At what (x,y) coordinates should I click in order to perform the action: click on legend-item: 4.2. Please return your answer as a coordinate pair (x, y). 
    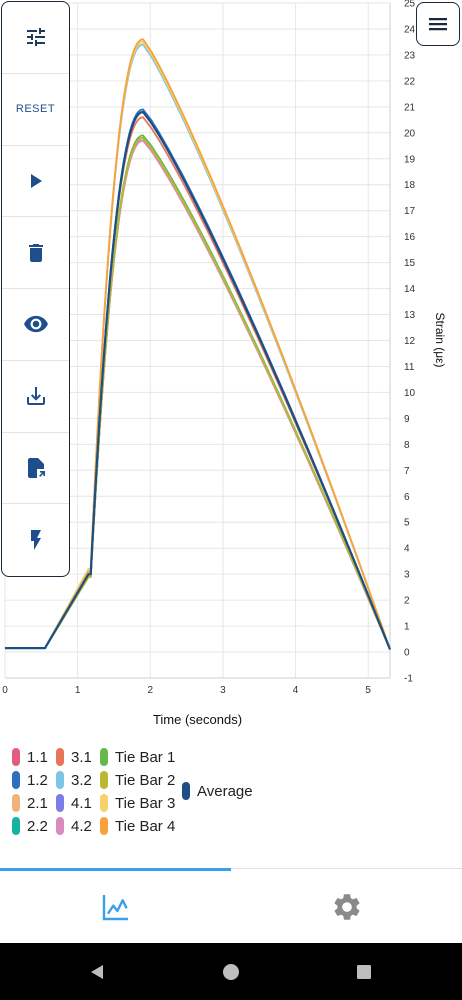
    Looking at the image, I should click on (74, 826).